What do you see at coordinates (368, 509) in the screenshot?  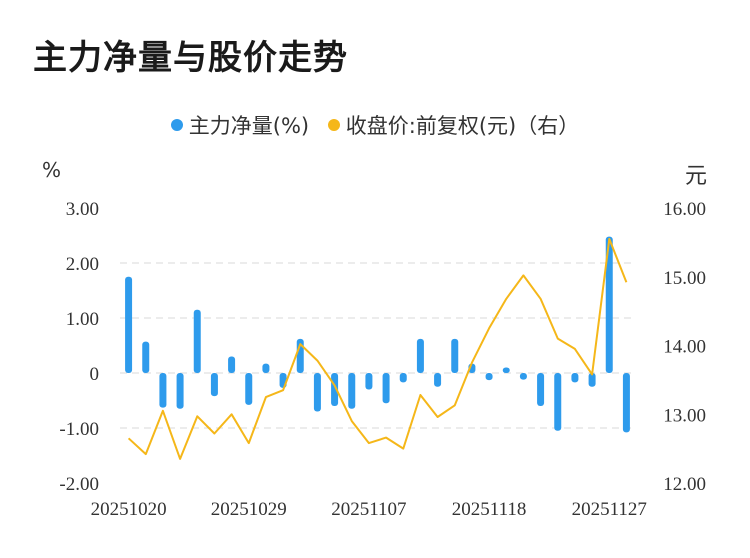 I see `x-tick-label: 20251107` at bounding box center [368, 509].